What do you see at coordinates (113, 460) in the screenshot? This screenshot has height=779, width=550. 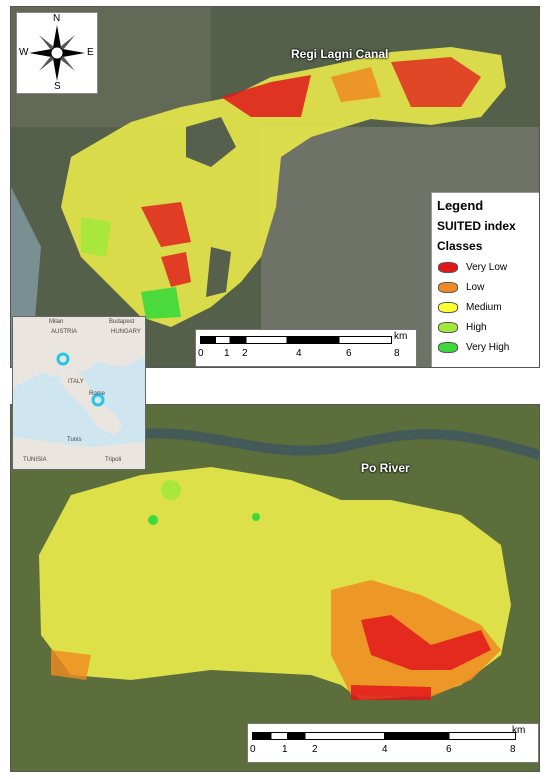 I see `inset-label: Tripoli` at bounding box center [113, 460].